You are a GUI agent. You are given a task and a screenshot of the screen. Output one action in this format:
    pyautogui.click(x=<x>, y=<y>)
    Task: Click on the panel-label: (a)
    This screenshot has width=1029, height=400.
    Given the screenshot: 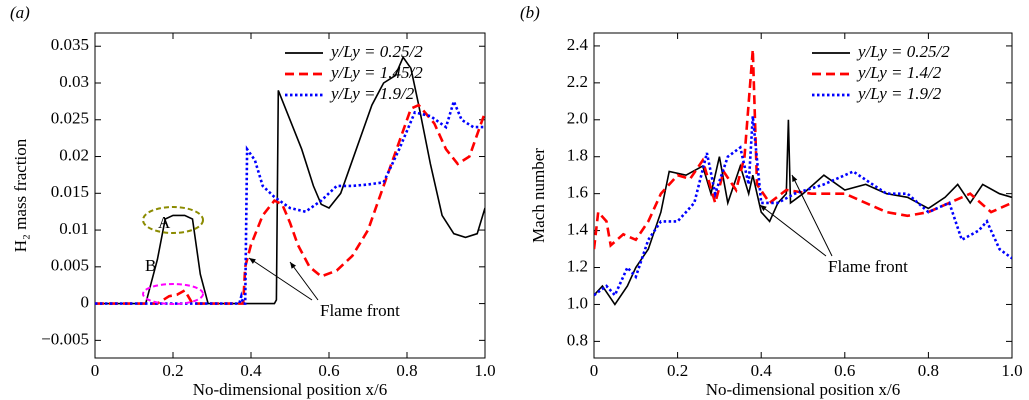 What is the action you would take?
    pyautogui.click(x=20, y=12)
    